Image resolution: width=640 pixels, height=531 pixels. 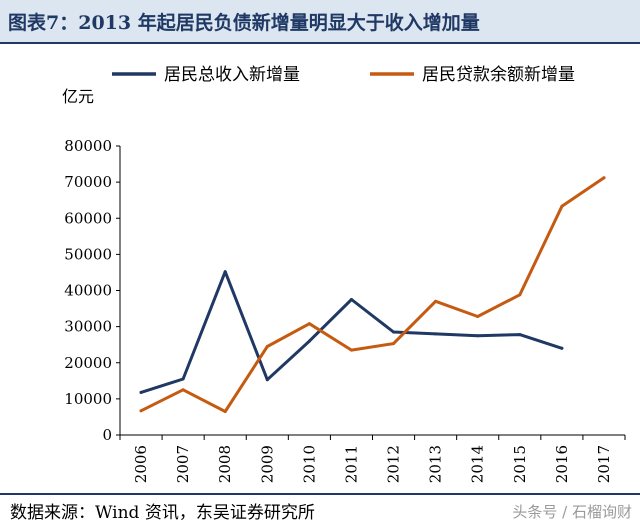 I want to click on y-tick-label: 70000, so click(x=88, y=182).